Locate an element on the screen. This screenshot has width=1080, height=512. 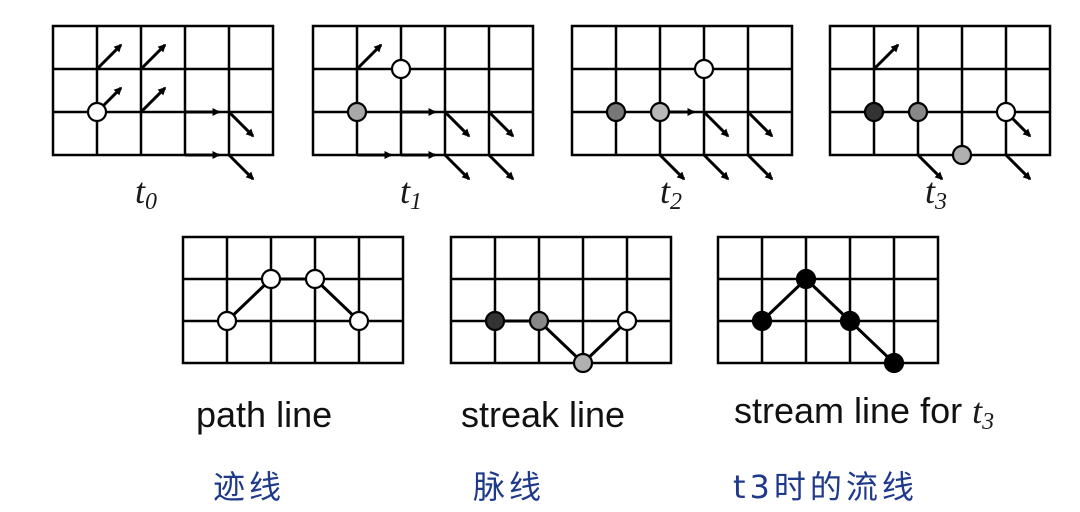
caption-streak-line: streak line is located at coordinates (543, 414).